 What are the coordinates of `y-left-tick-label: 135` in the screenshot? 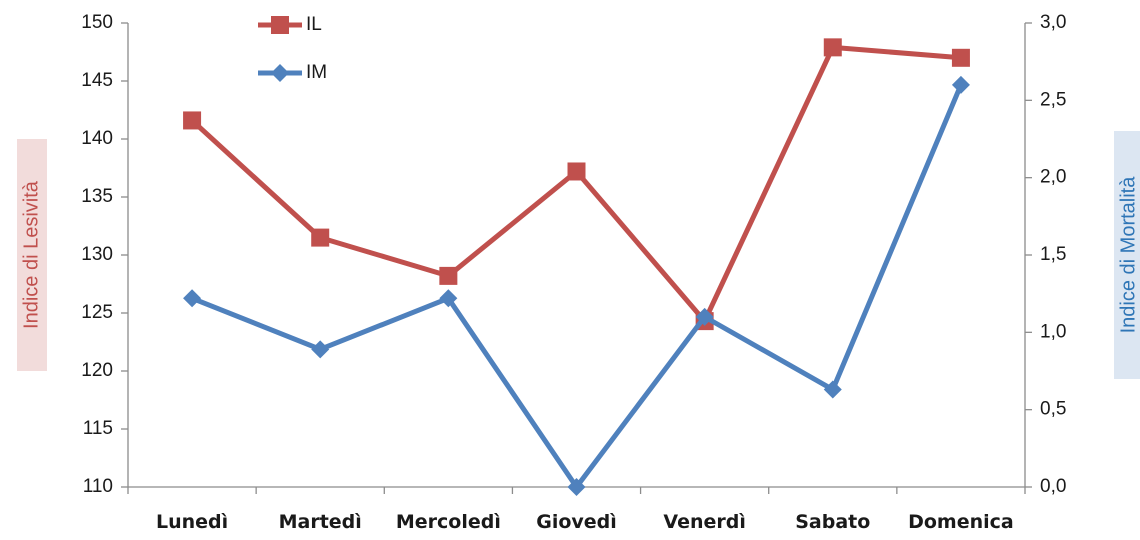 It's located at (97, 196).